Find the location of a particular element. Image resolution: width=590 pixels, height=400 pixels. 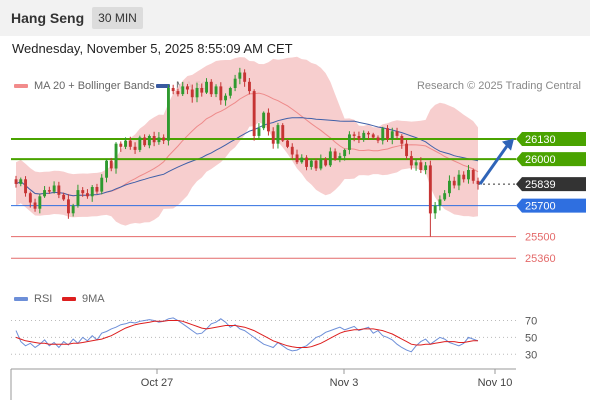

legend-bollinger: MA 20 + Bollinger Bands is located at coordinates (84, 86).